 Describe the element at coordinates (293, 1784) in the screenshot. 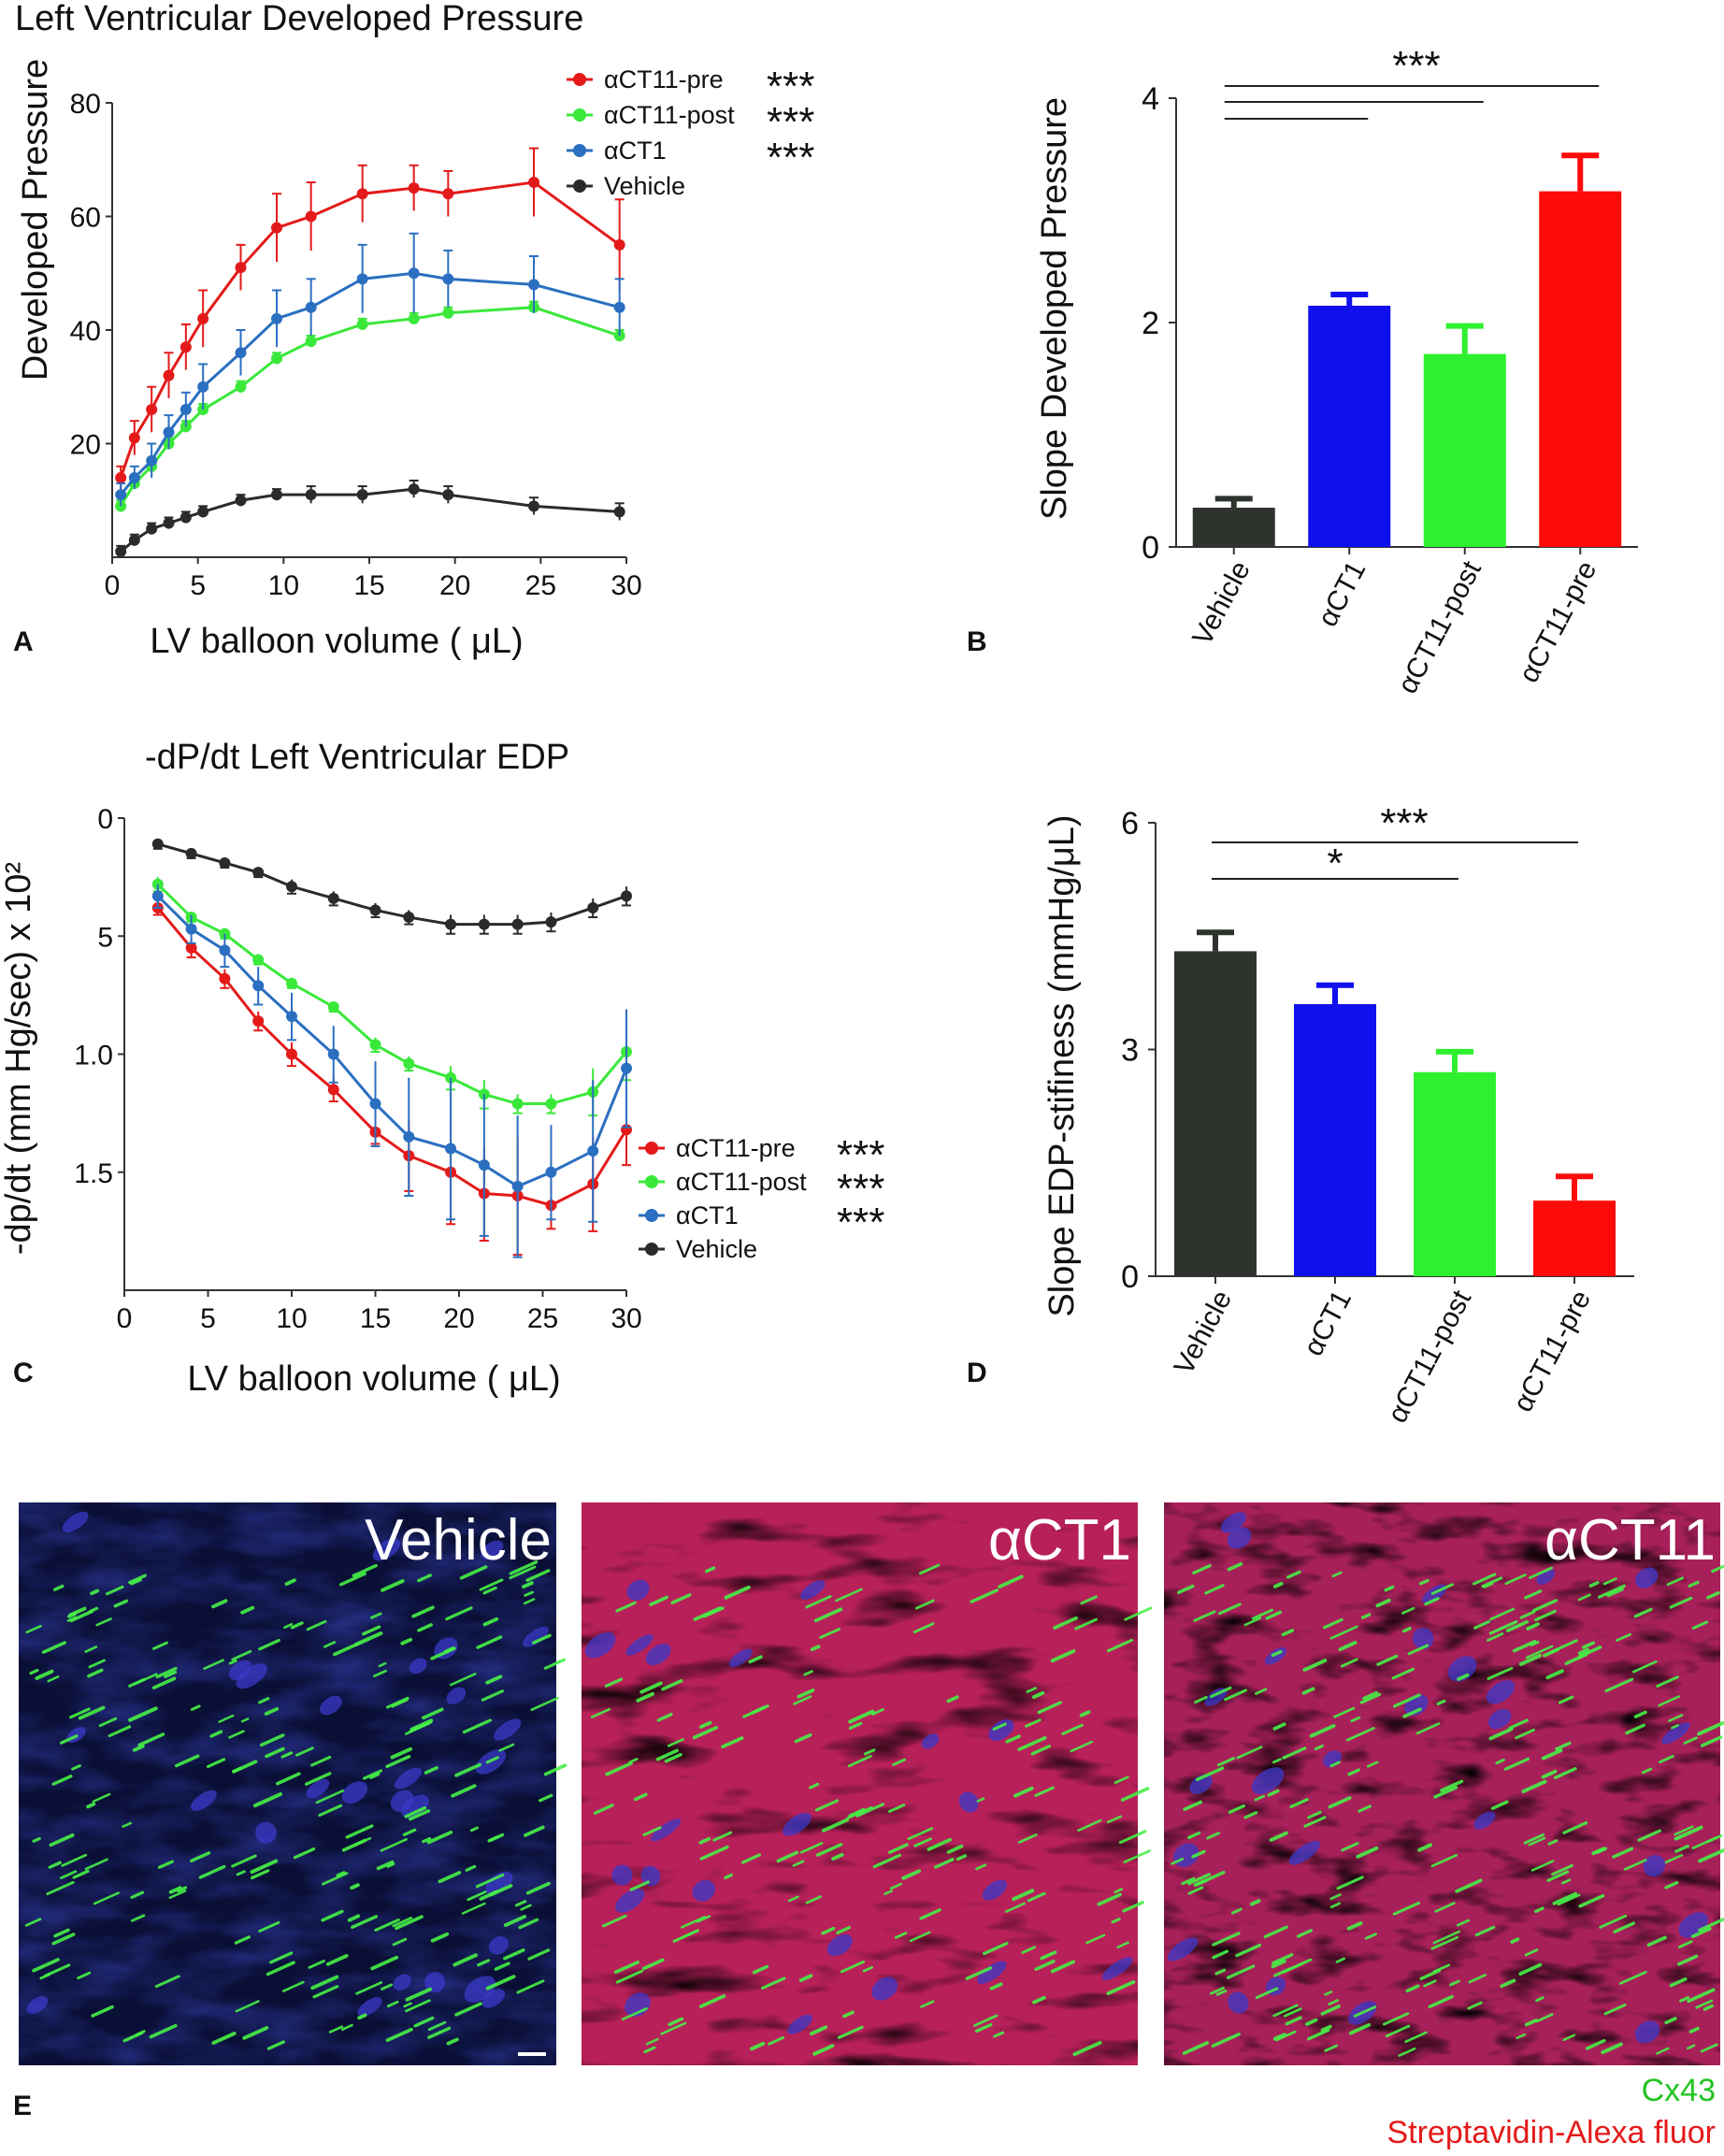

I see `micrograph-vehicle: Vehicle` at that location.